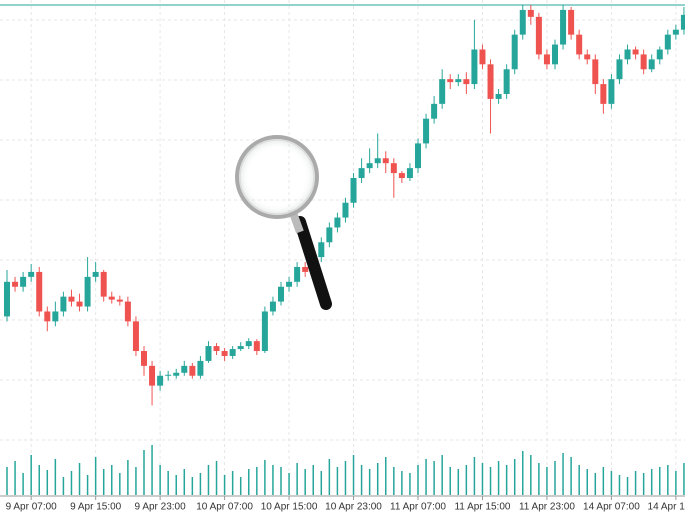 This screenshot has width=685, height=519. I want to click on x-tick-label: 11 Apr 15:00, so click(482, 507).